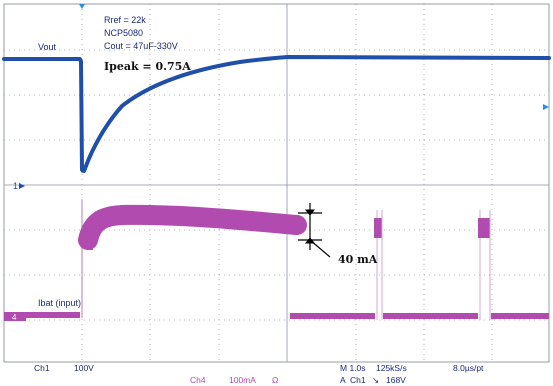 The image size is (553, 386). What do you see at coordinates (84, 368) in the screenshot?
I see `ch1-scale: 100V` at bounding box center [84, 368].